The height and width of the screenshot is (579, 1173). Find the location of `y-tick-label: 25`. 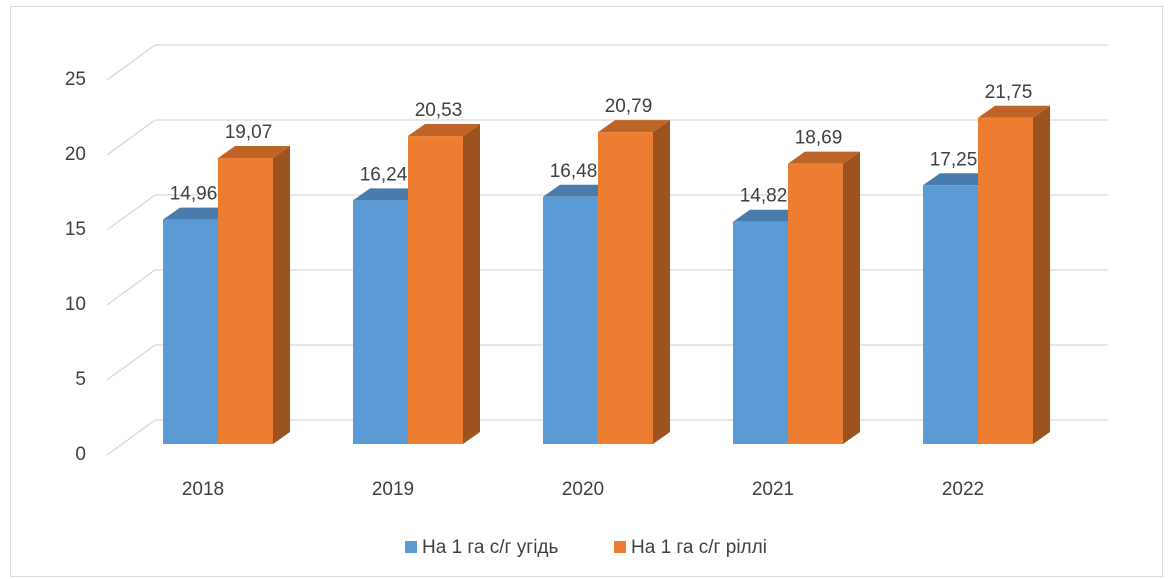

y-tick-label: 25 is located at coordinates (75, 79).